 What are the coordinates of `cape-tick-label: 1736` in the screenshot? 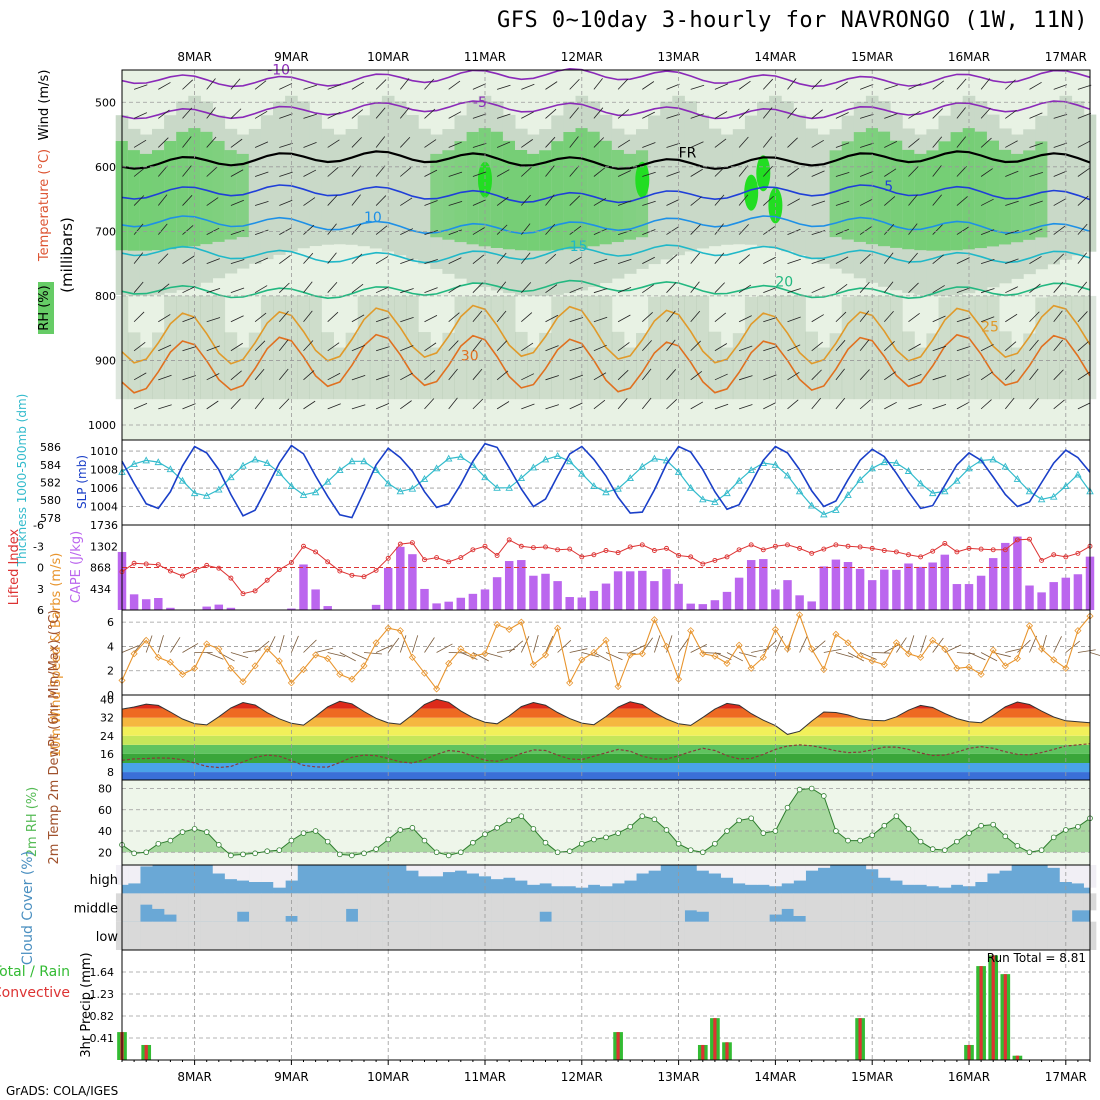 It's located at (104, 525).